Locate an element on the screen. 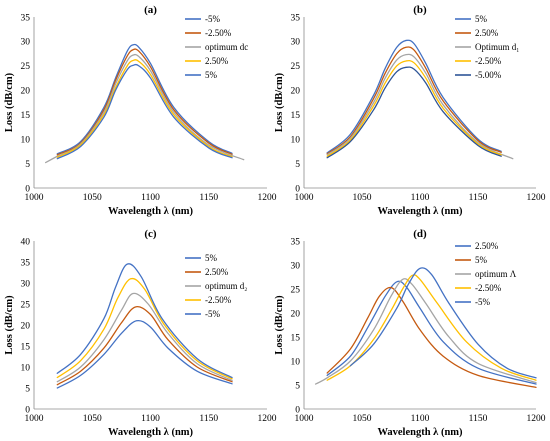  legend-entry: Optimum d₁ is located at coordinates (497, 47).